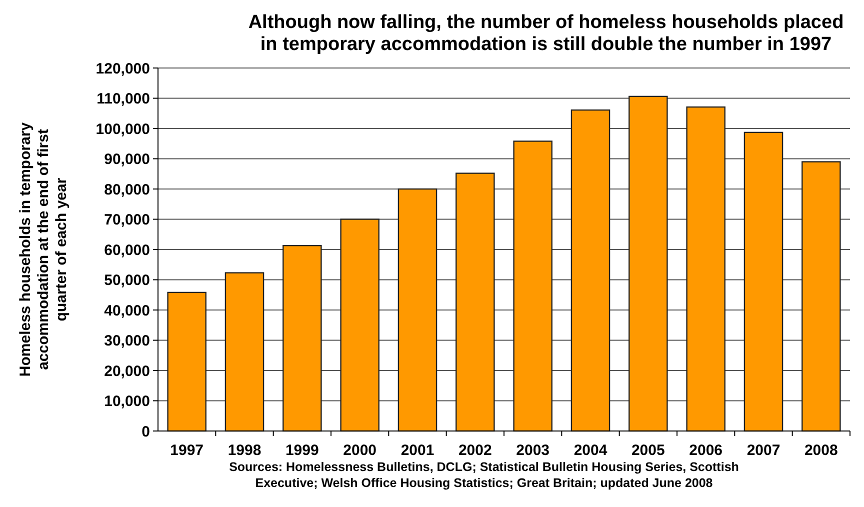  I want to click on x-tick-label: 2005, so click(648, 450).